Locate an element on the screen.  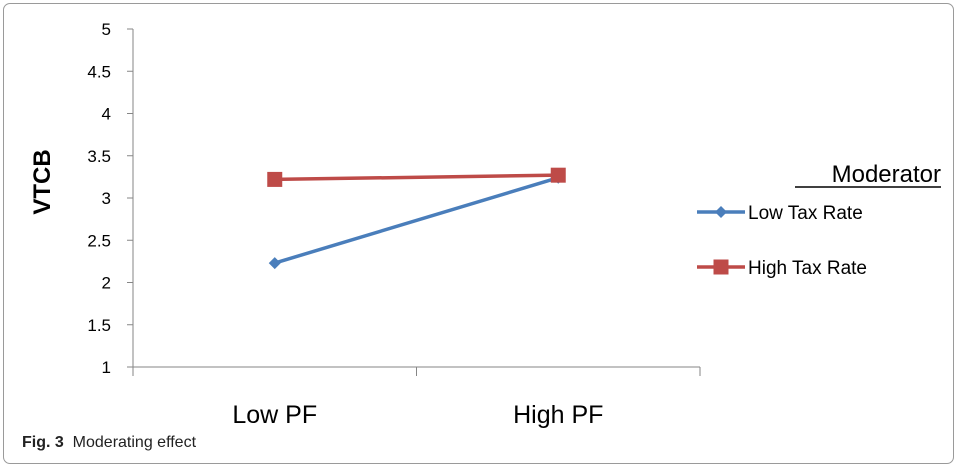
y-tick-label: 1 is located at coordinates (106, 367).